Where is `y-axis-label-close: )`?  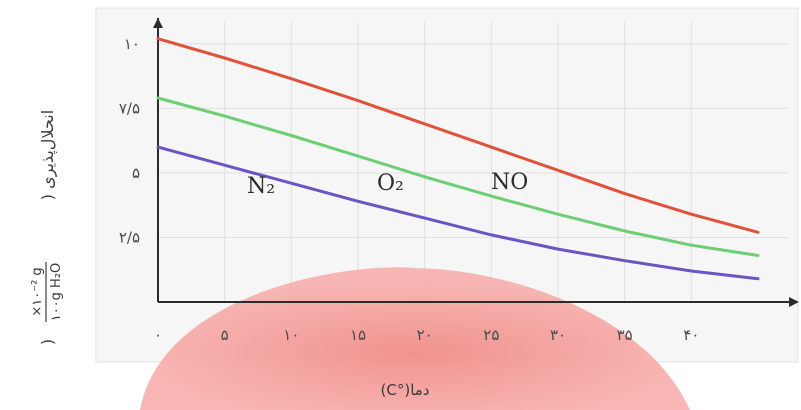
y-axis-label-close: ) is located at coordinates (47, 342).